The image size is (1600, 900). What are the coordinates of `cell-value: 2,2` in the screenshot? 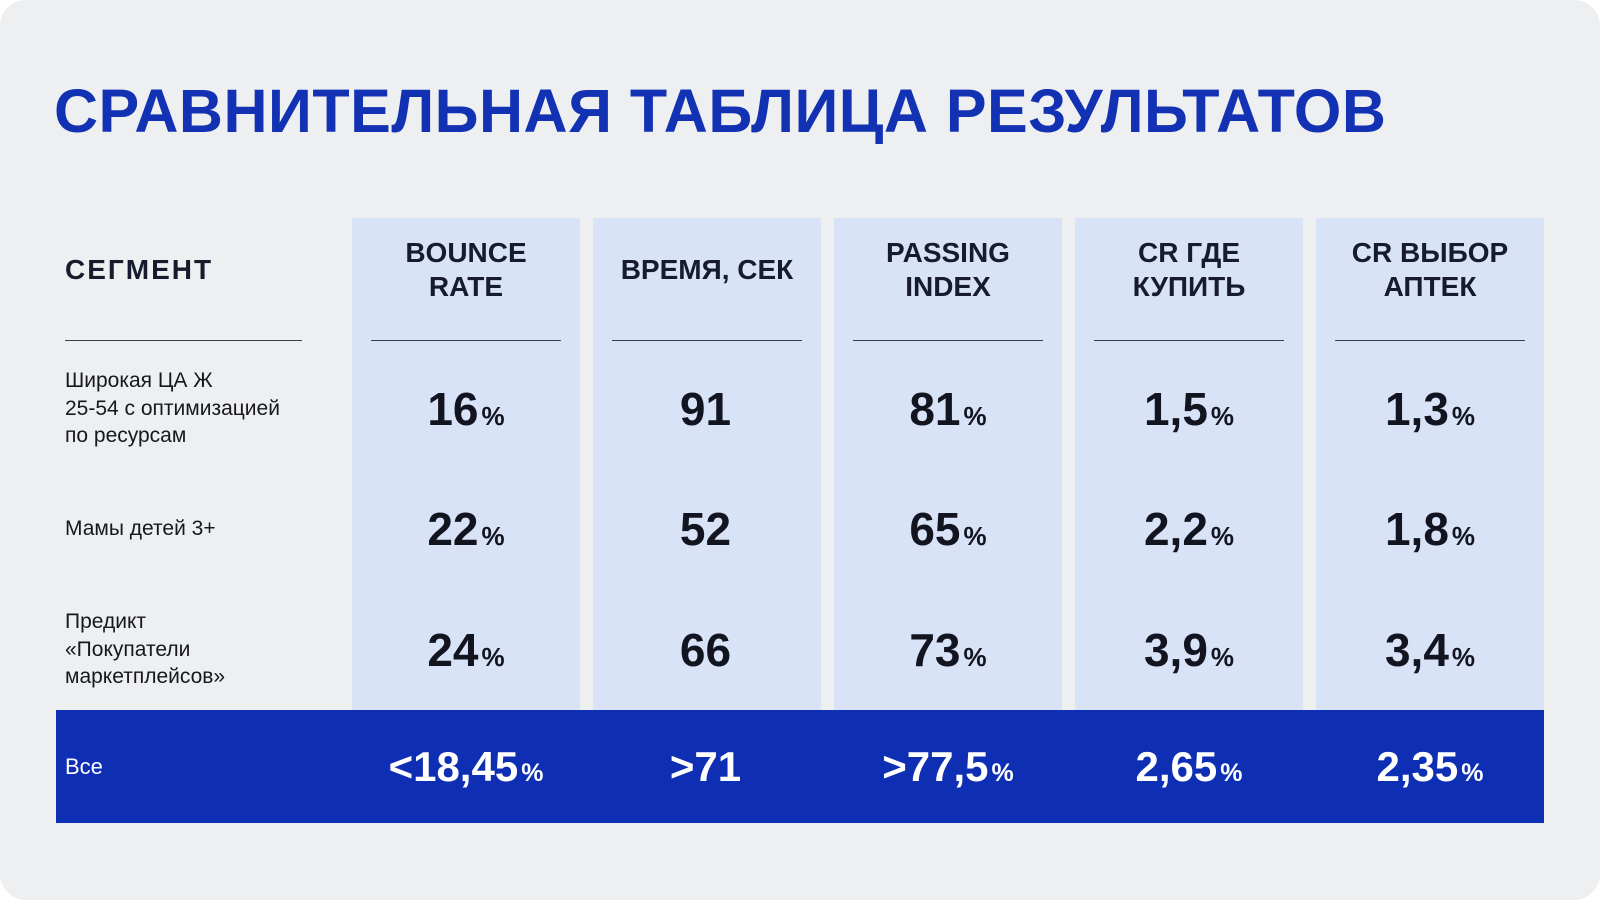 It's located at (1175, 529).